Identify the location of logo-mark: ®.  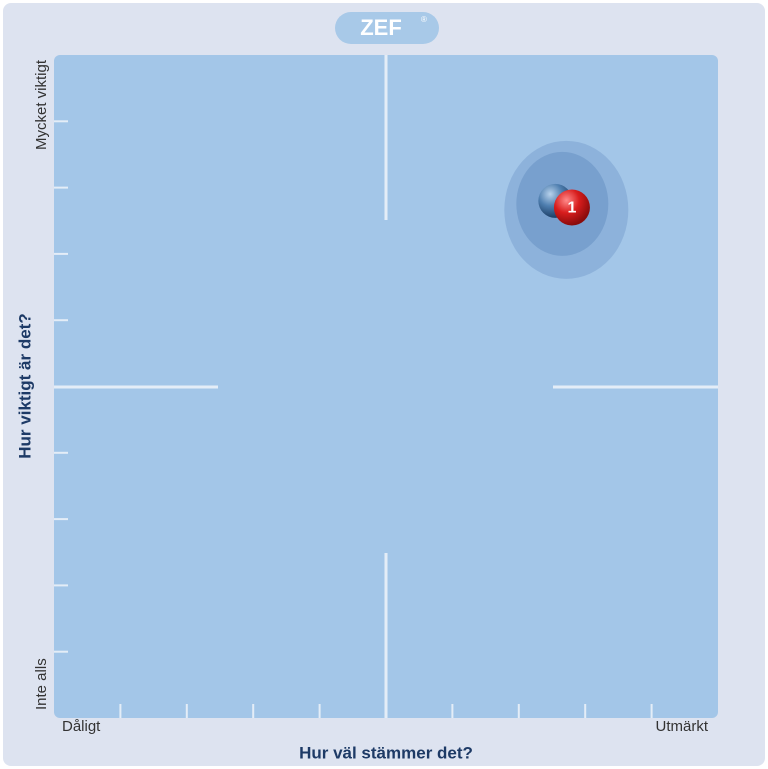
(424, 19).